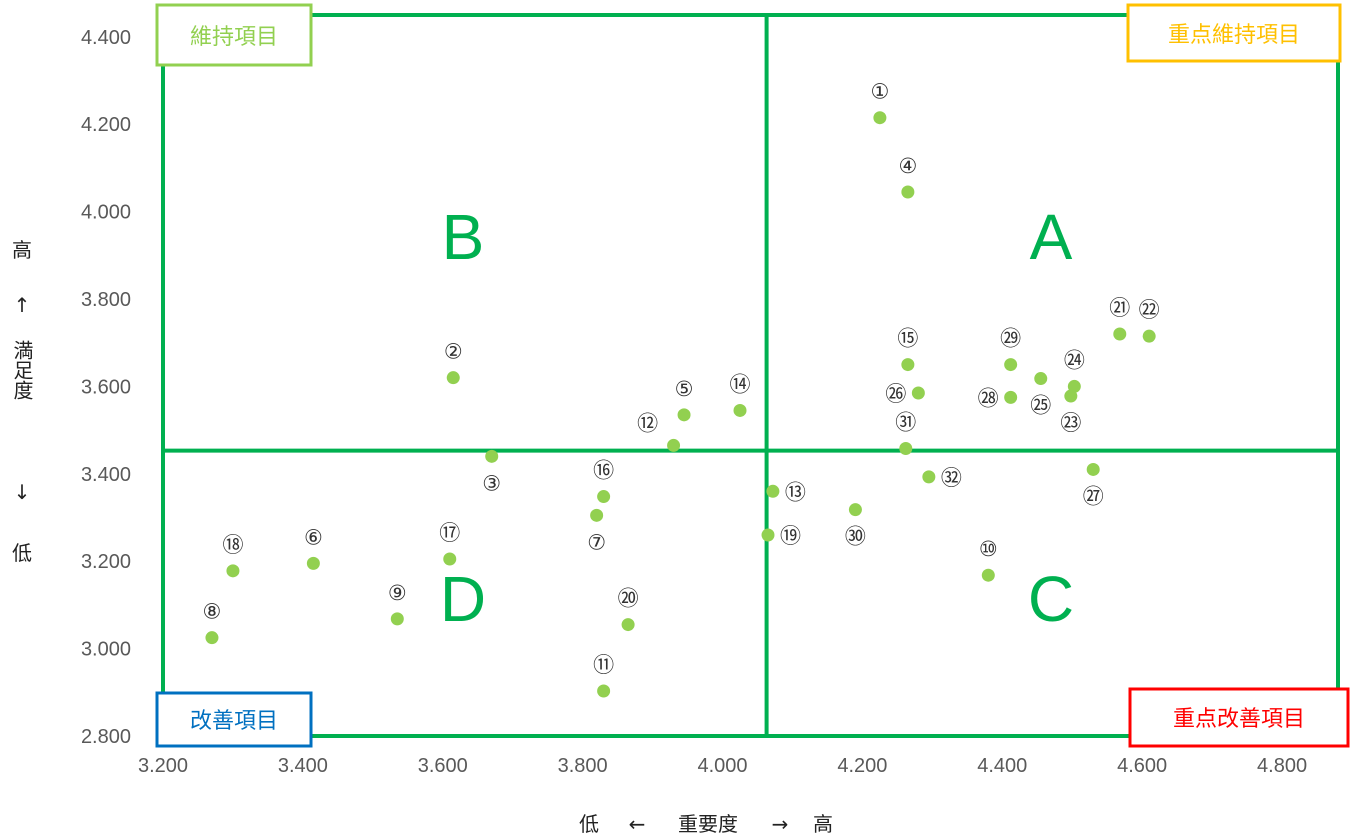 This screenshot has width=1354, height=838. I want to click on y-title-name: 満足度, so click(22, 370).